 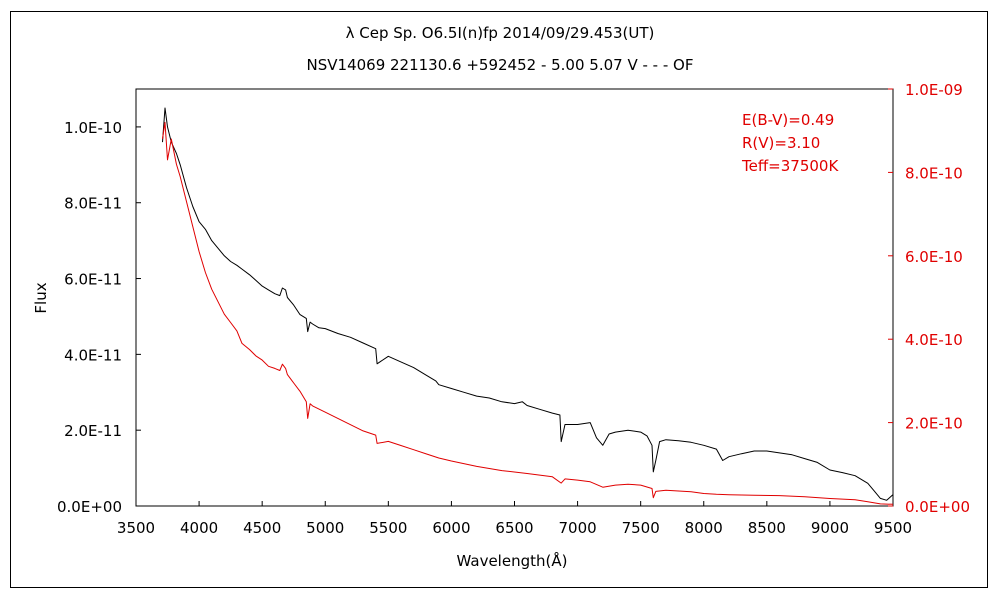 I want to click on y2-tick-label: 1.0E-09, so click(x=934, y=90).